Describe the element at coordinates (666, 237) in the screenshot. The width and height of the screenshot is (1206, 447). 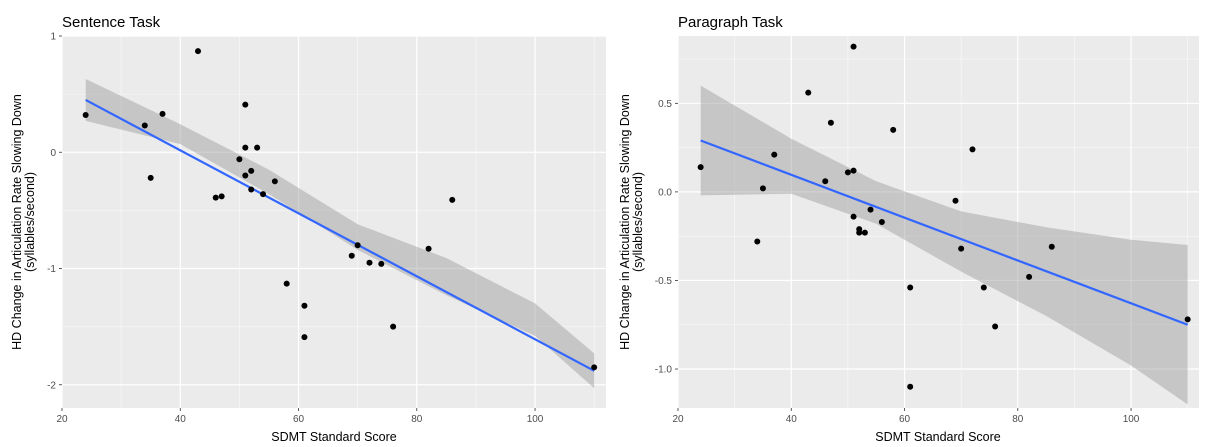
I see `y-tick-labels: -1.0 -0.5 0.0 0.5` at that location.